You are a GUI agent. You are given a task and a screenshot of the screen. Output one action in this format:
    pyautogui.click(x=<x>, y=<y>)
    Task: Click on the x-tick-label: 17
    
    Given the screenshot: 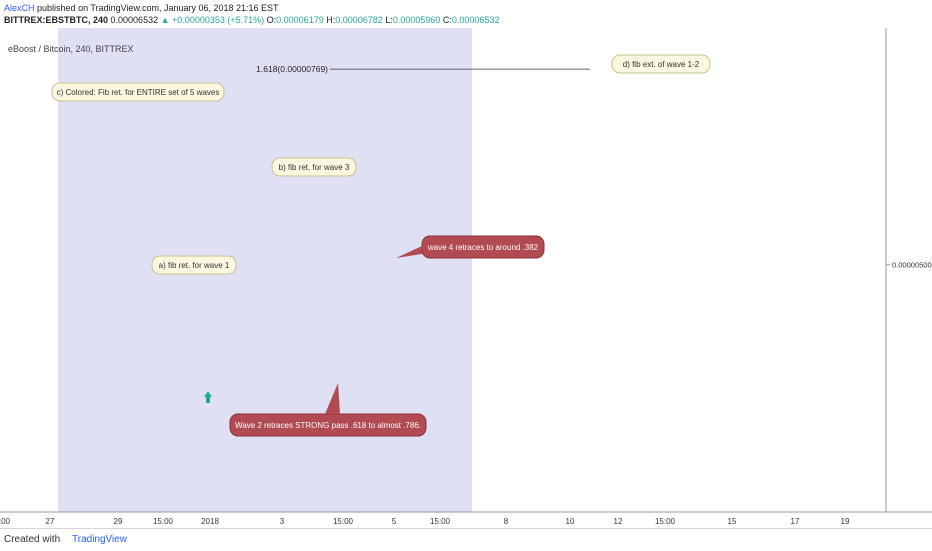 What is the action you would take?
    pyautogui.click(x=795, y=521)
    